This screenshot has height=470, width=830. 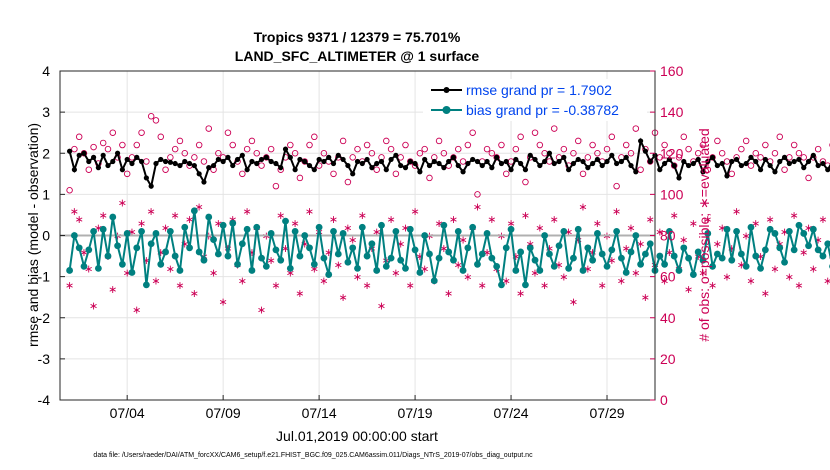 I want to click on y-axis-label-left: rmse and bias (model - observation), so click(x=33, y=235).